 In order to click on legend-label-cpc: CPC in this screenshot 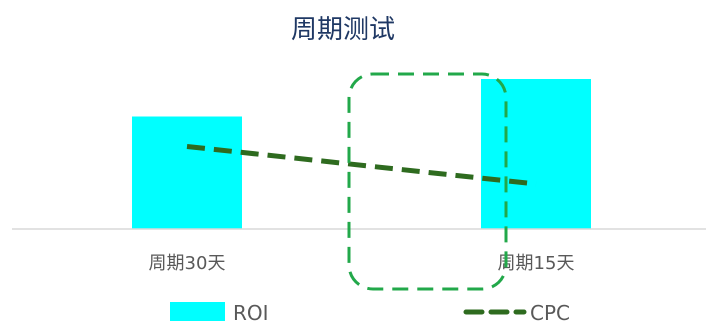, I will do `click(550, 311)`.